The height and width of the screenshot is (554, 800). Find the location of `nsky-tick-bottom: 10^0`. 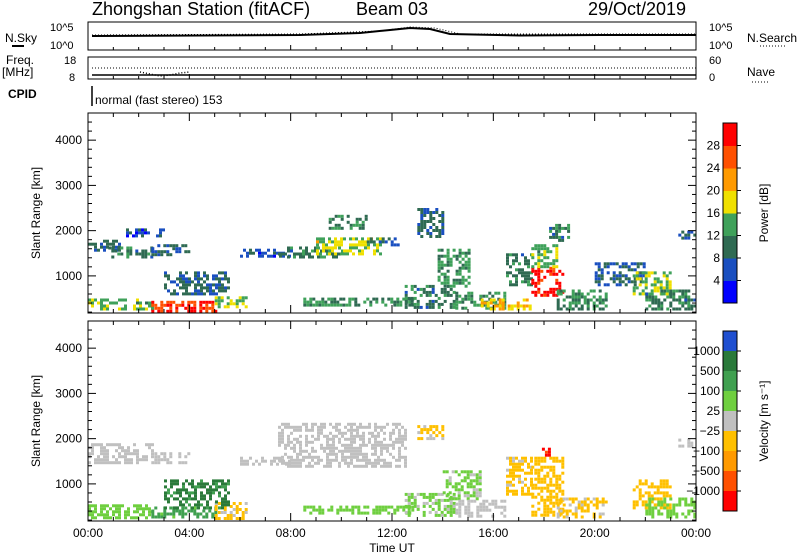

nsky-tick-bottom: 10^0 is located at coordinates (62, 46).